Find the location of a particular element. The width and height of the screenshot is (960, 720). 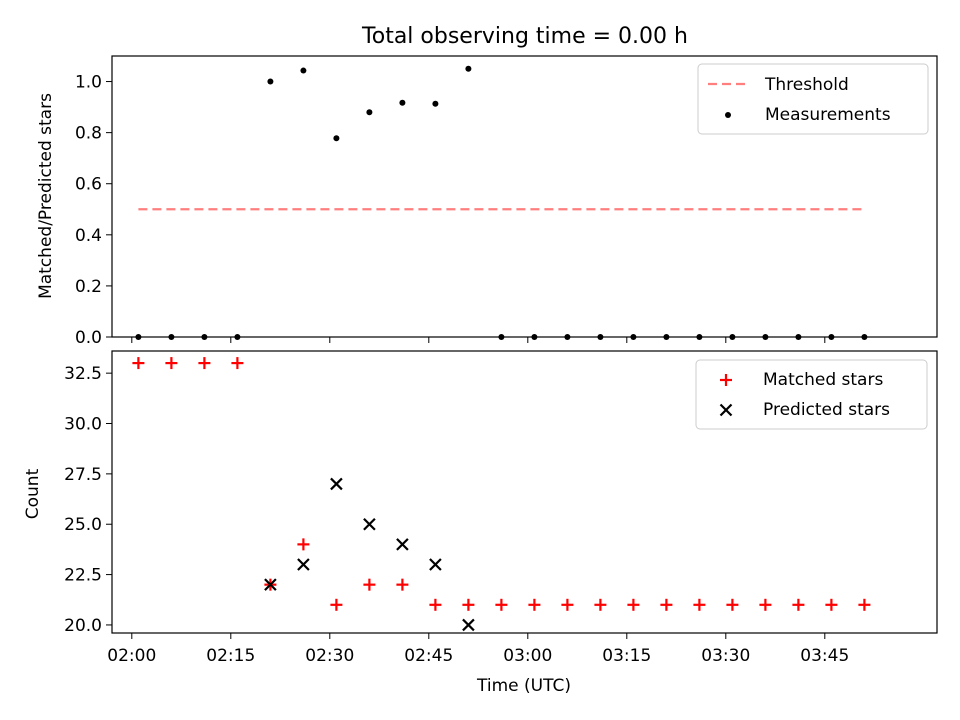

legend-predicted-label: Predicted stars is located at coordinates (826, 410).